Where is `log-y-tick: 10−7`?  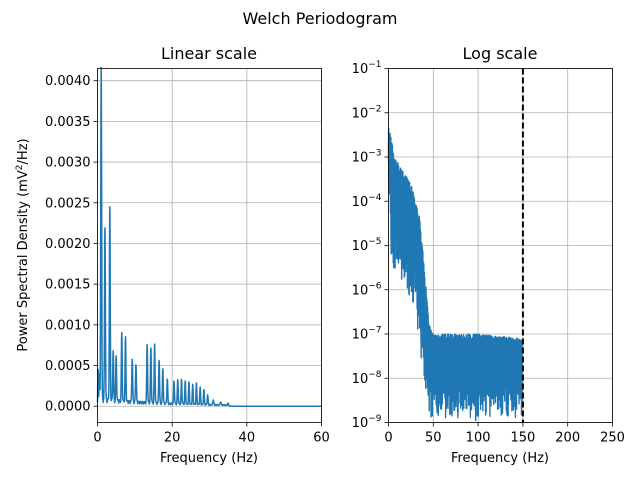
log-y-tick: 10−7 is located at coordinates (370, 334).